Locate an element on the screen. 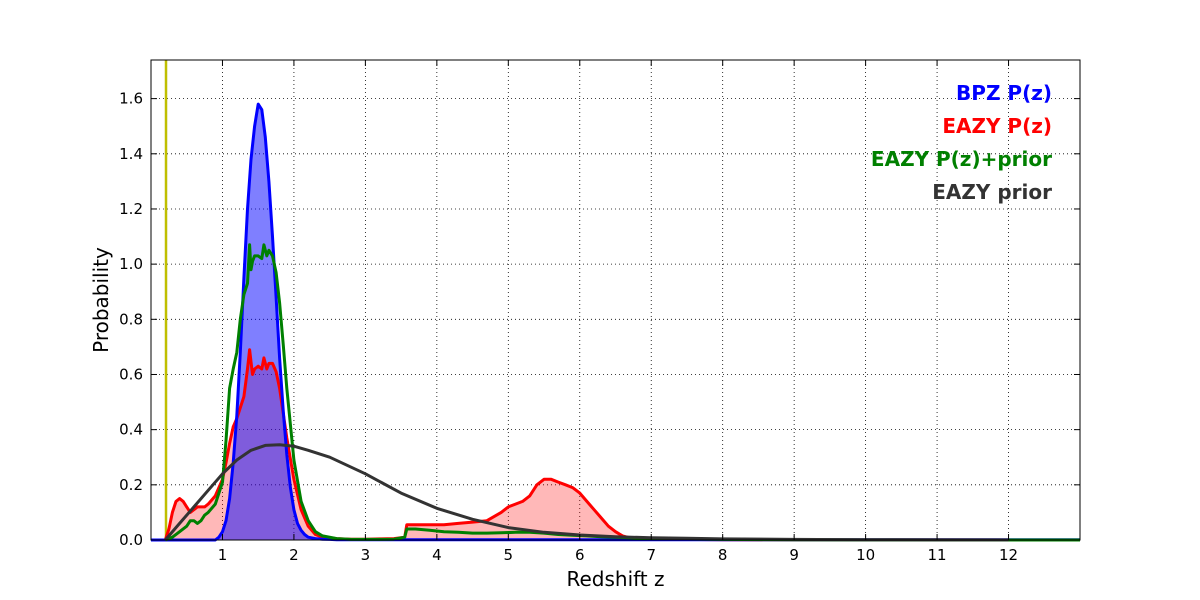  y-tick-label: 0.4 is located at coordinates (131, 430).